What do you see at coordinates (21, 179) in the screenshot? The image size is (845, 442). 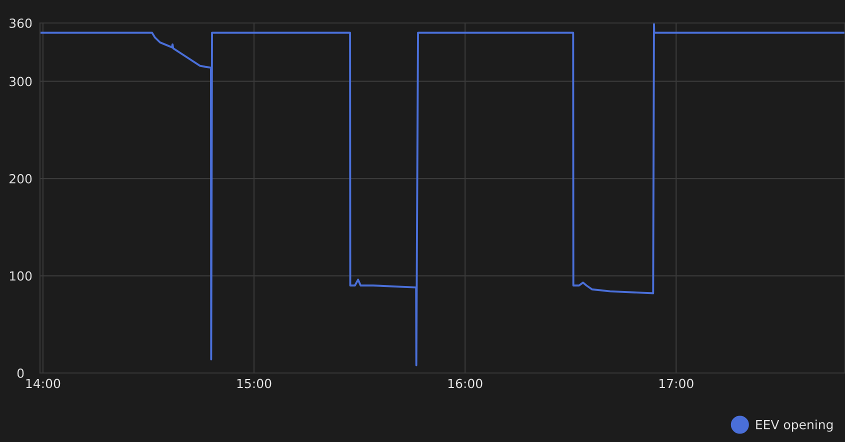 I see `y-tick-label: 200` at bounding box center [21, 179].